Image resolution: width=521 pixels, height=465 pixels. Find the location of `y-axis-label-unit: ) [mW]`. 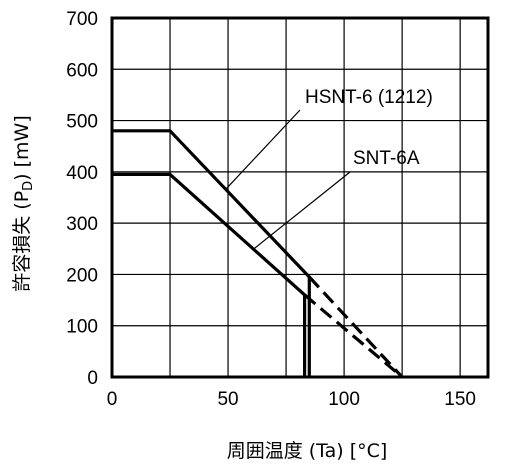

y-axis-label-unit: ) [mW] is located at coordinates (22, 148).